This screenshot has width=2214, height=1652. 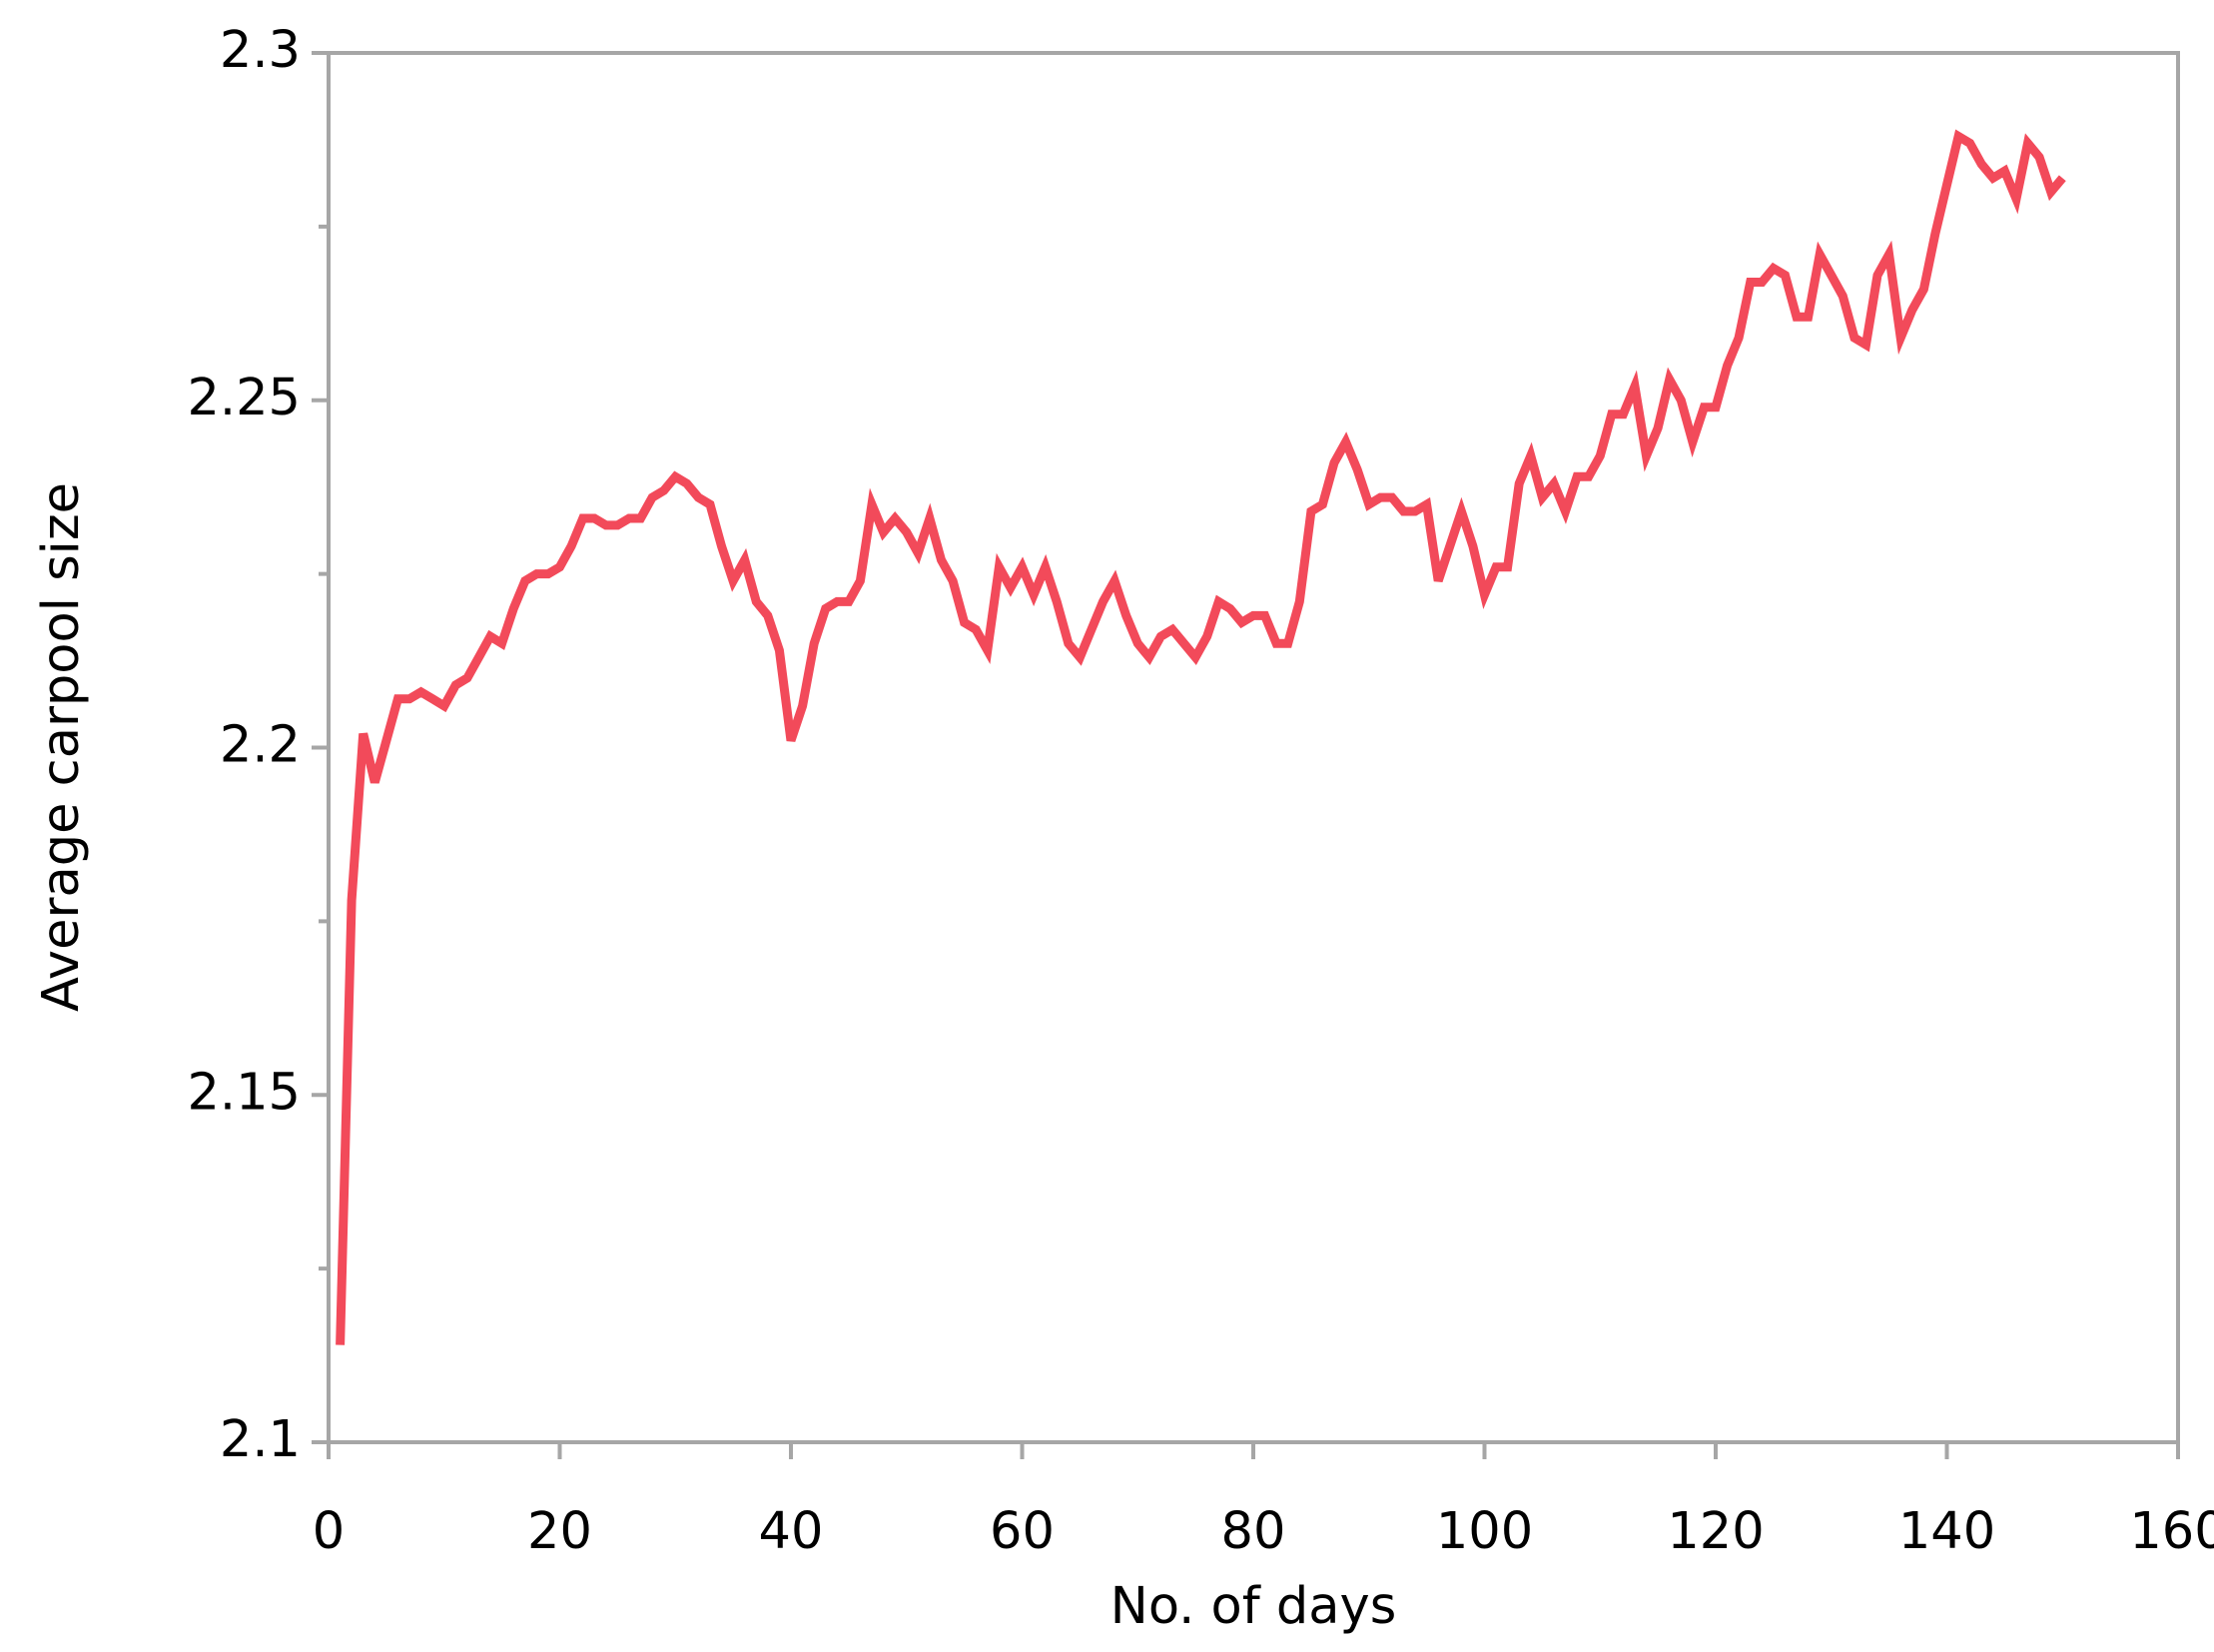 I want to click on x-tick-label: 80, so click(x=1253, y=1531).